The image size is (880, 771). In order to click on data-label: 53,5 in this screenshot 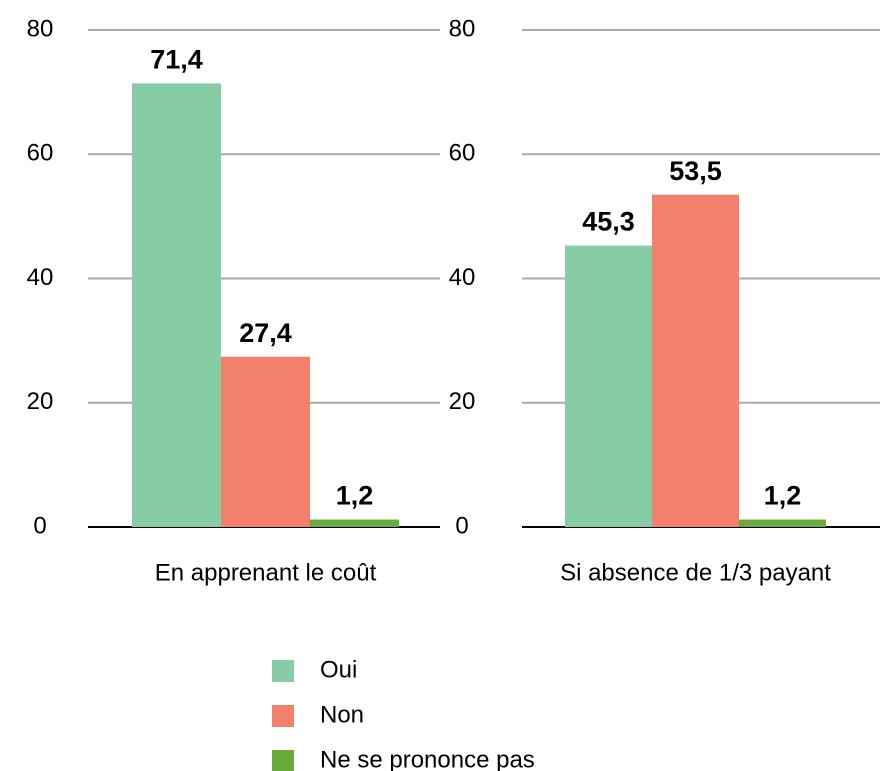, I will do `click(695, 171)`.